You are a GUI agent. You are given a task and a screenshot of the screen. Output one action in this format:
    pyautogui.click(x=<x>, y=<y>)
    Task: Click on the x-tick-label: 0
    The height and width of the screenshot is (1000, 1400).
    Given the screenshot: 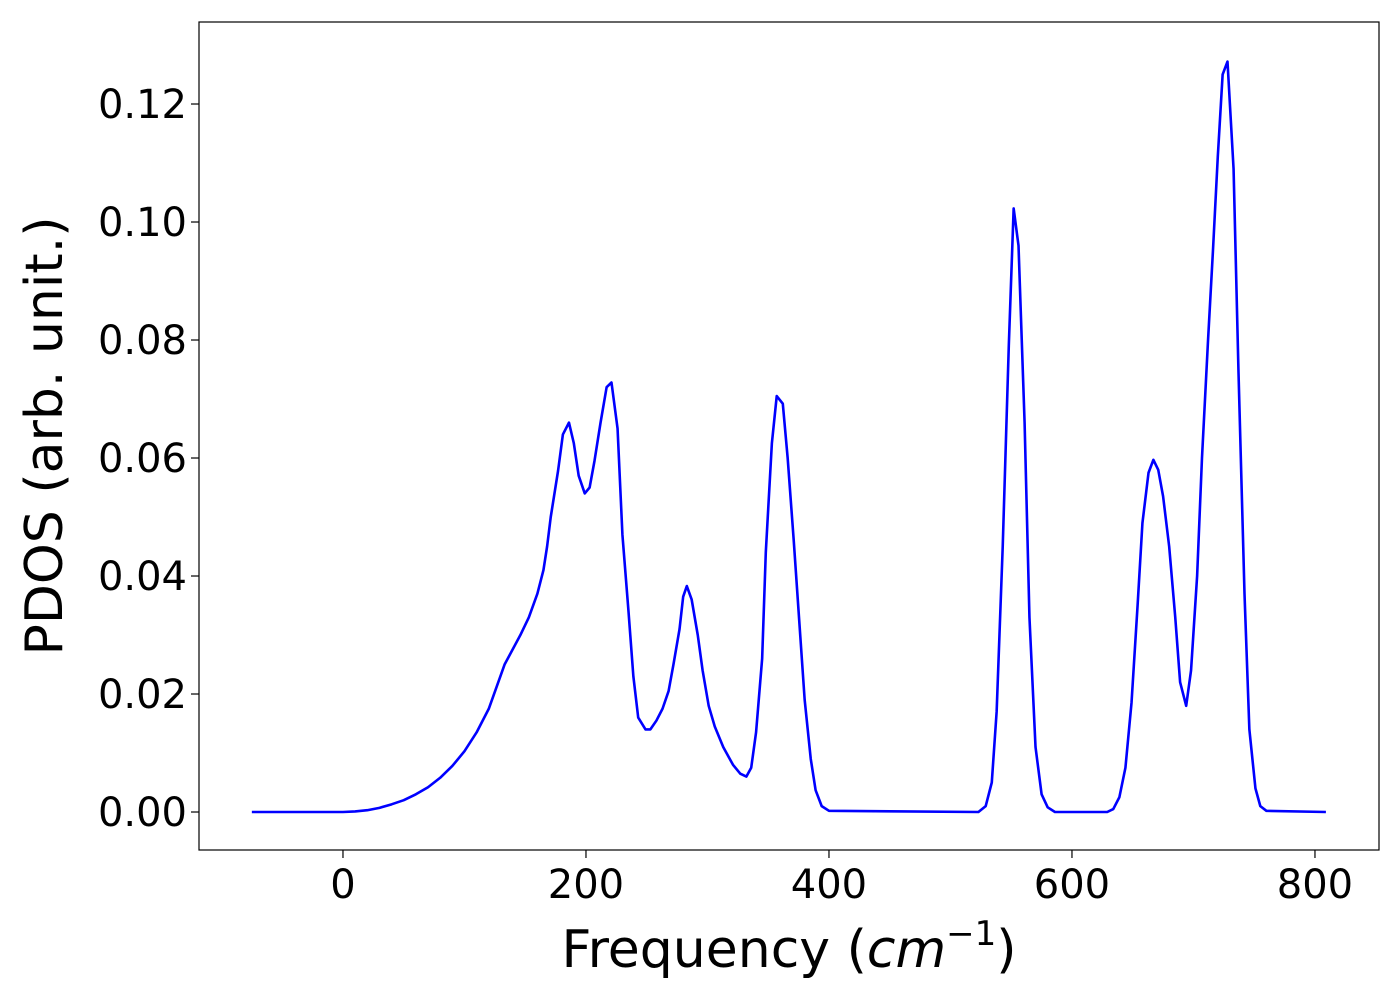 What is the action you would take?
    pyautogui.click(x=342, y=885)
    